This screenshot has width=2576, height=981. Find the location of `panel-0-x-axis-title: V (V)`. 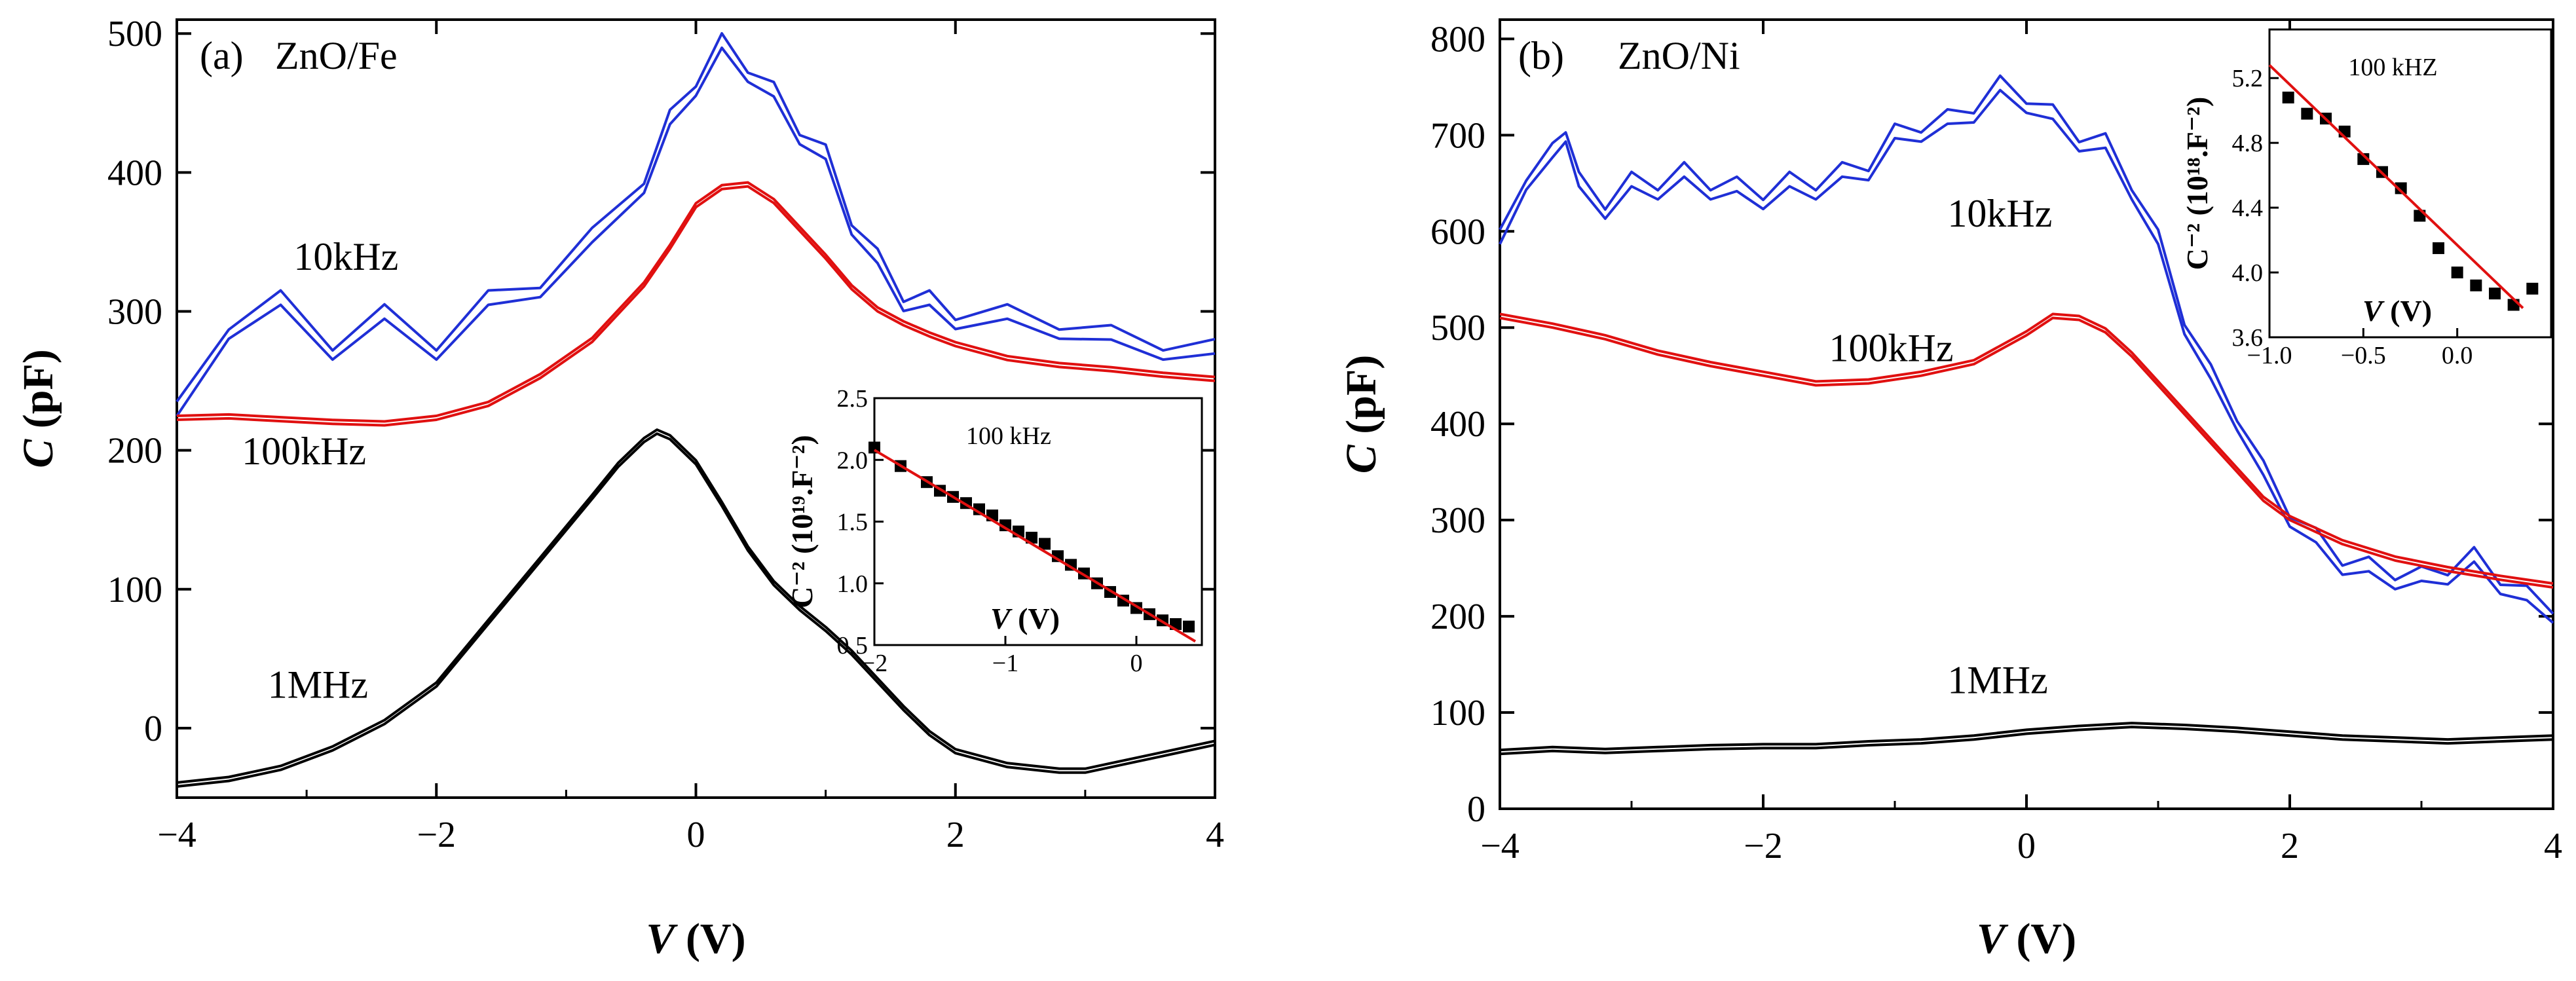

panel-0-x-axis-title: V (V) is located at coordinates (695, 939).